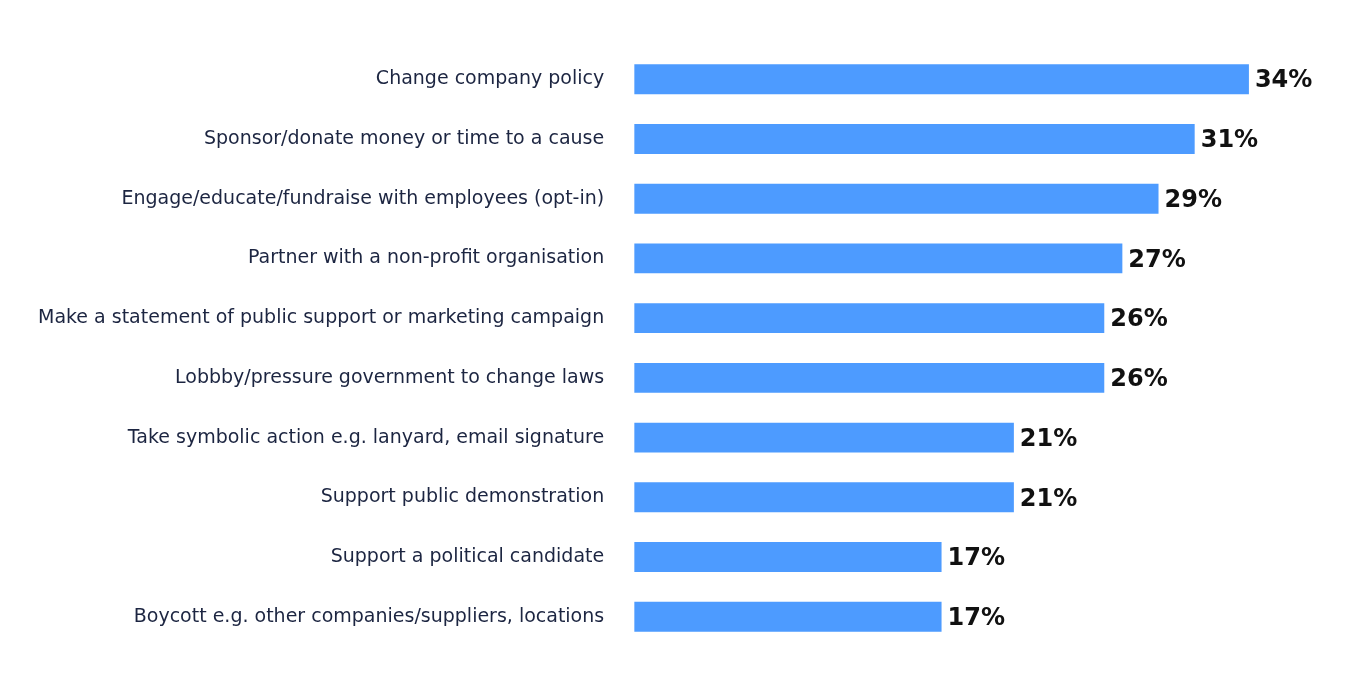  Describe the element at coordinates (365, 435) in the screenshot. I see `y-tick-label: Take symbolic action e.g. lanyard, email signature` at that location.